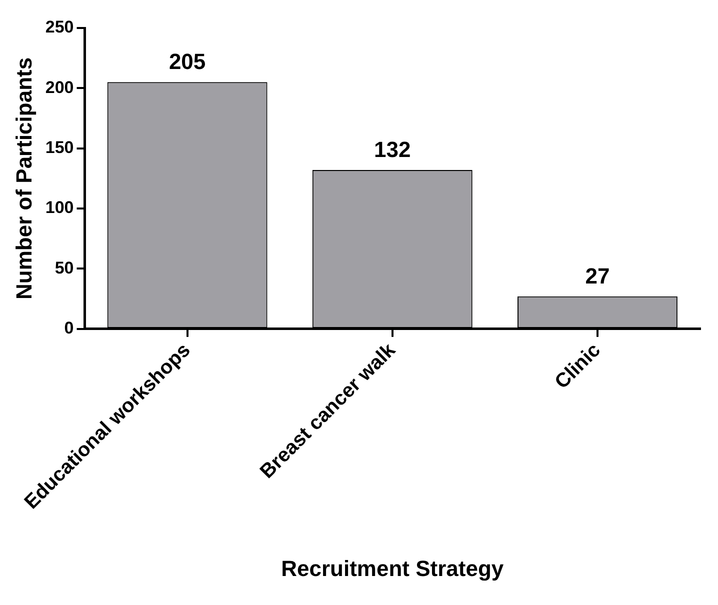 This screenshot has width=718, height=605. What do you see at coordinates (59, 27) in the screenshot?
I see `y-tick-label: 250` at bounding box center [59, 27].